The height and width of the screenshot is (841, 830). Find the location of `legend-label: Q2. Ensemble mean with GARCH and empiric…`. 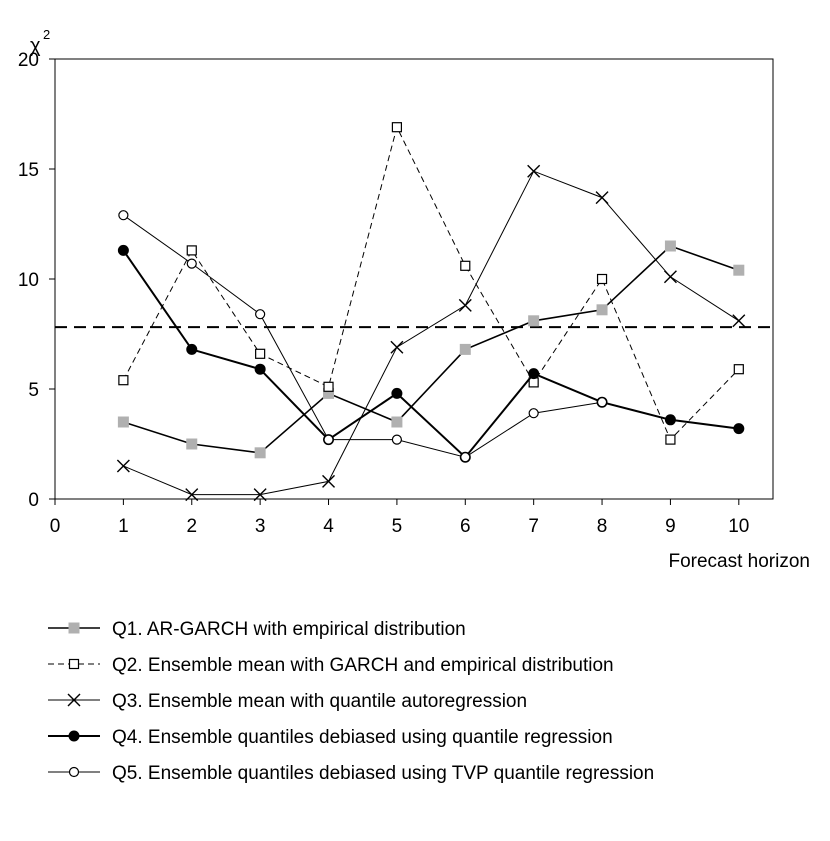

legend-label: Q2. Ensemble mean with GARCH and empiric… is located at coordinates (363, 665).